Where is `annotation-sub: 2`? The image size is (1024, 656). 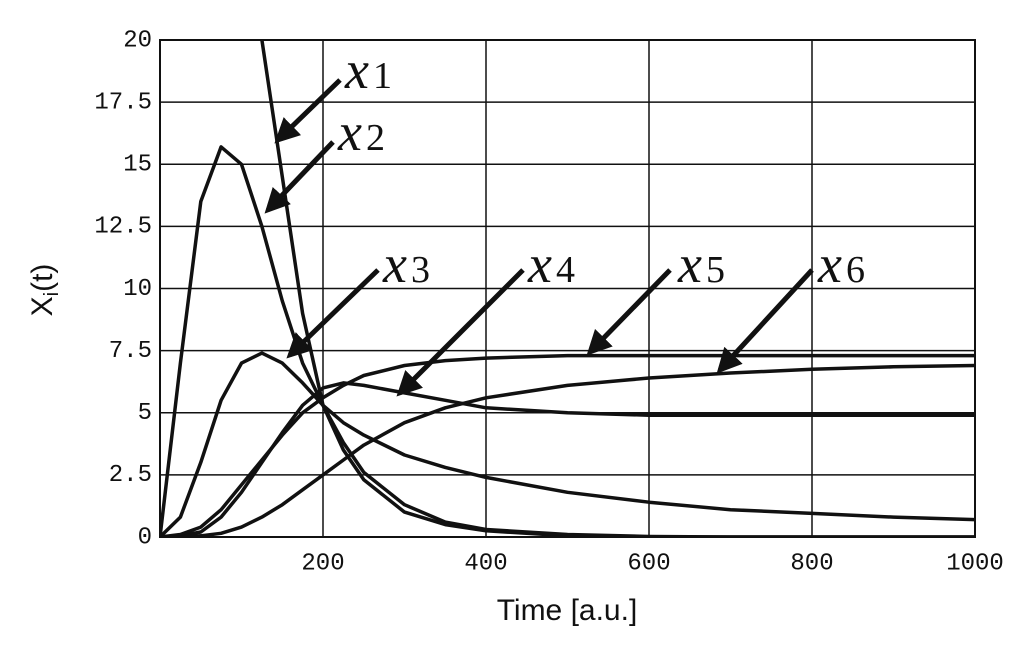
annotation-sub: 2 is located at coordinates (375, 138).